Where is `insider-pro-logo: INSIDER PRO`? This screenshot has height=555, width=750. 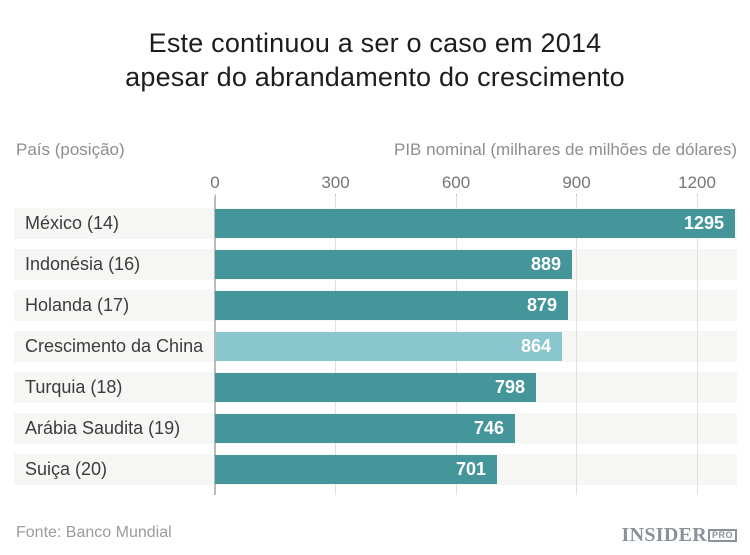 insider-pro-logo: INSIDER PRO is located at coordinates (679, 535).